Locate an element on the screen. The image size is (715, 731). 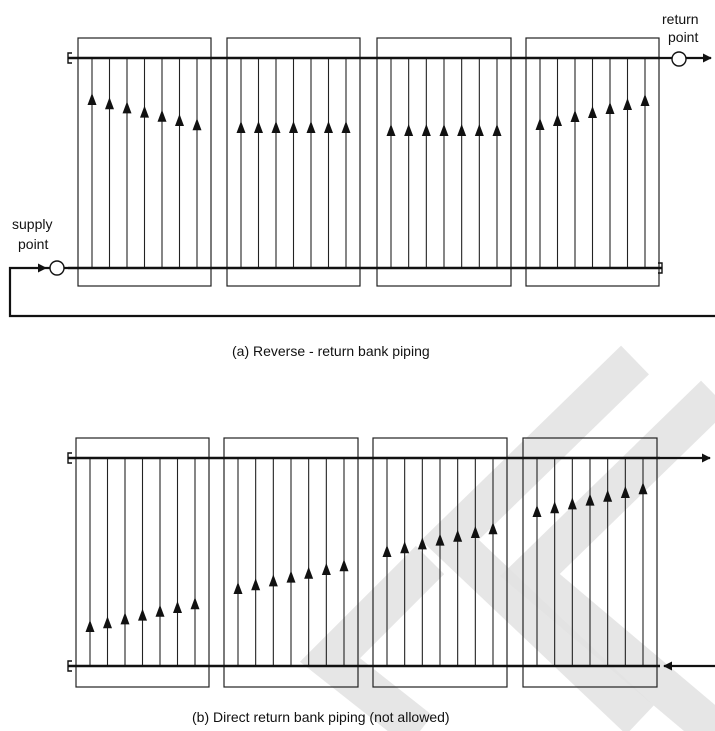
supply-loop-pipe-a is located at coordinates (361, 290).